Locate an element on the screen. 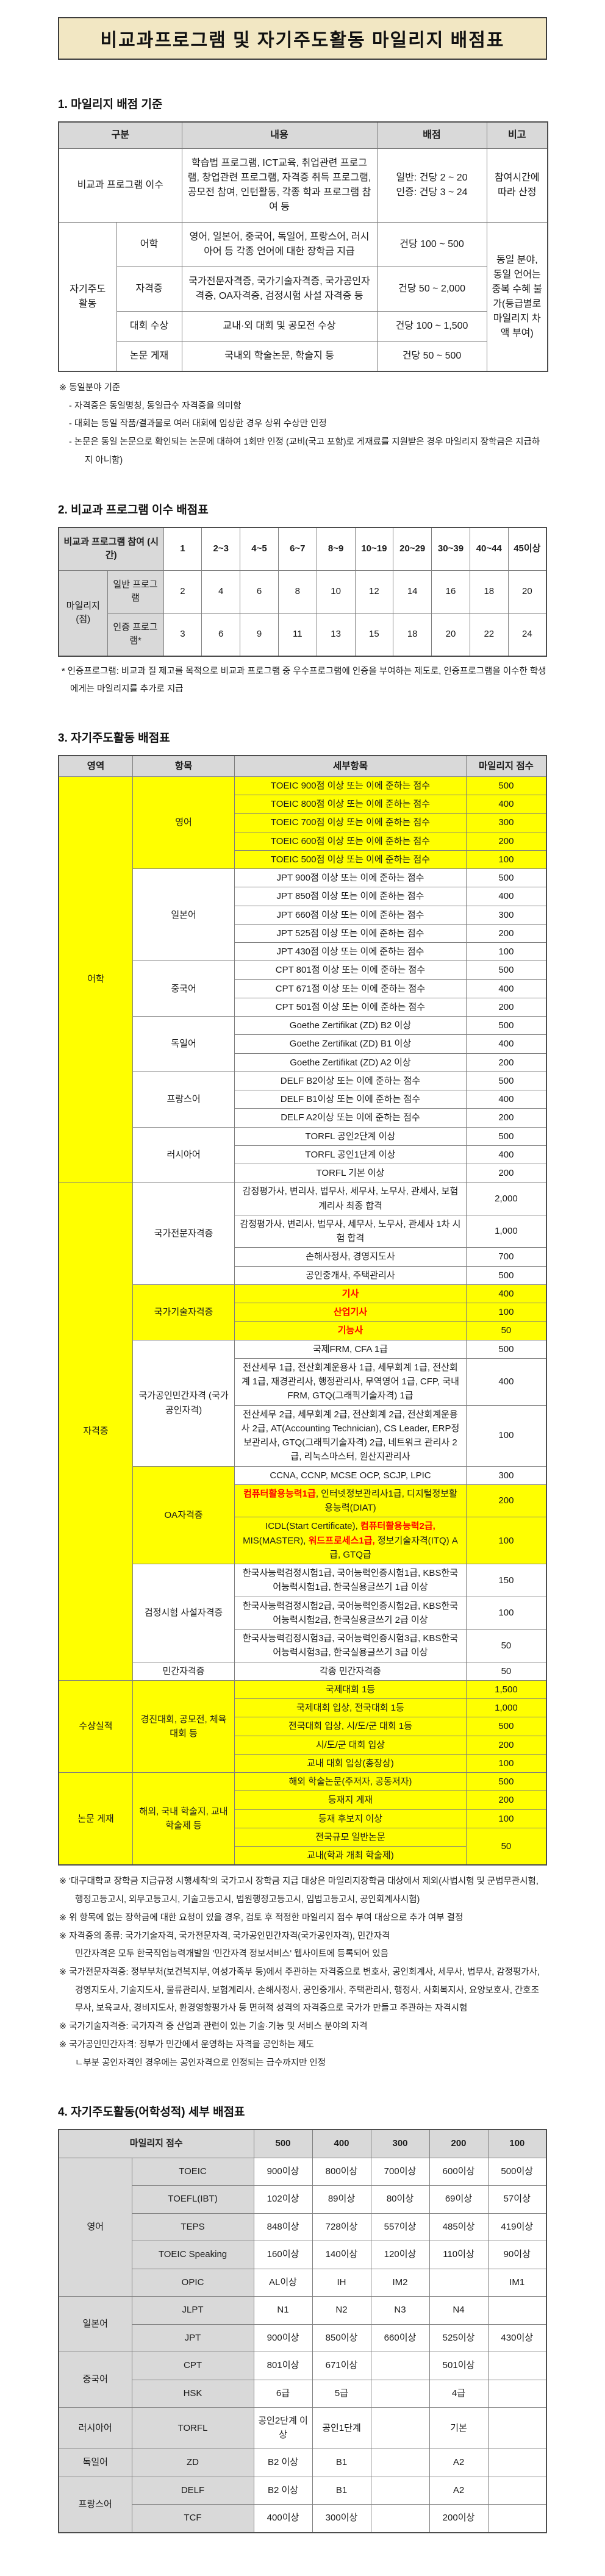 This screenshot has width=605, height=2576. detail-cell: JPT 850점 이상 또는 이에 준하는 점수 is located at coordinates (350, 896).